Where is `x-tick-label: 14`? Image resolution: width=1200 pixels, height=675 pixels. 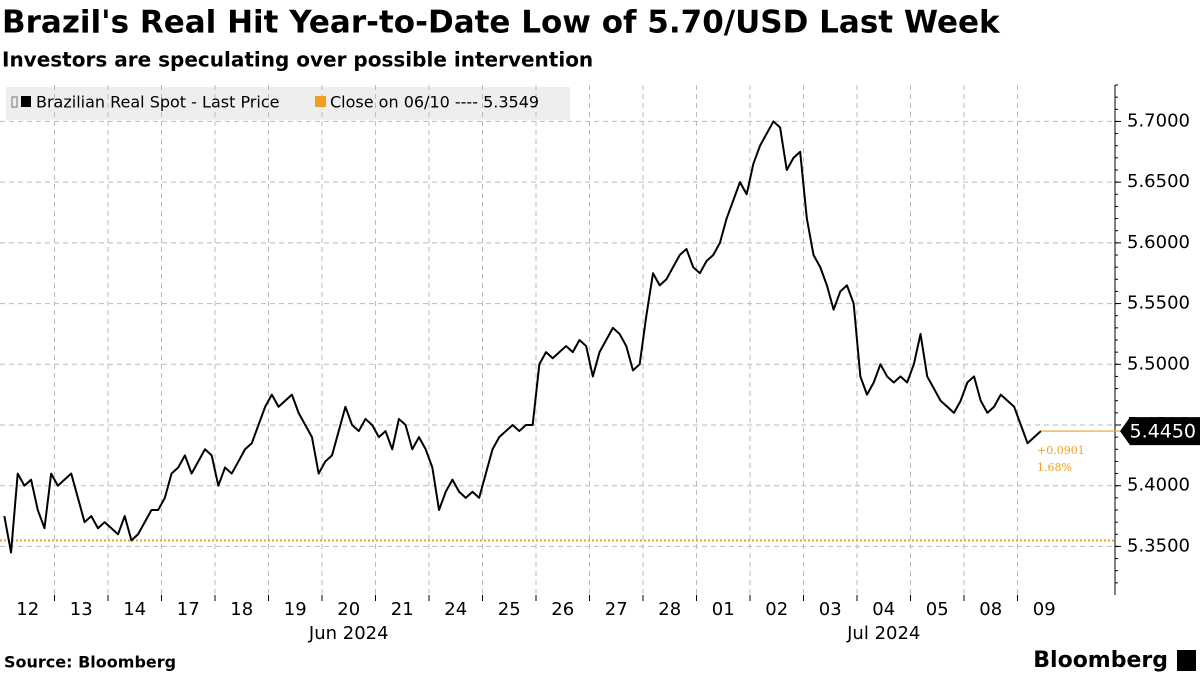
x-tick-label: 14 is located at coordinates (134, 609).